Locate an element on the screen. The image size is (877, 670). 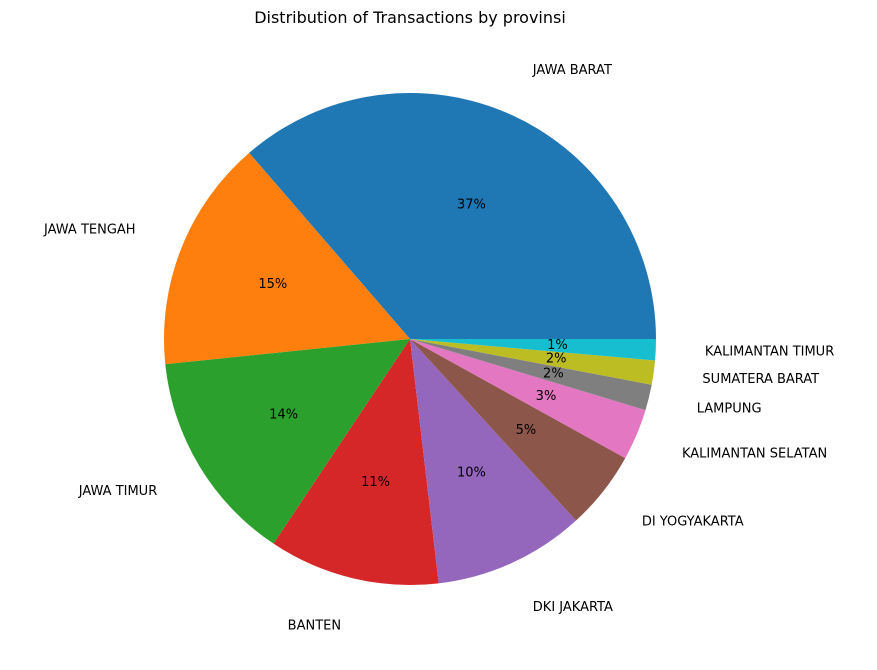
pie-slice-sumatera-barat is located at coordinates (533, 362).